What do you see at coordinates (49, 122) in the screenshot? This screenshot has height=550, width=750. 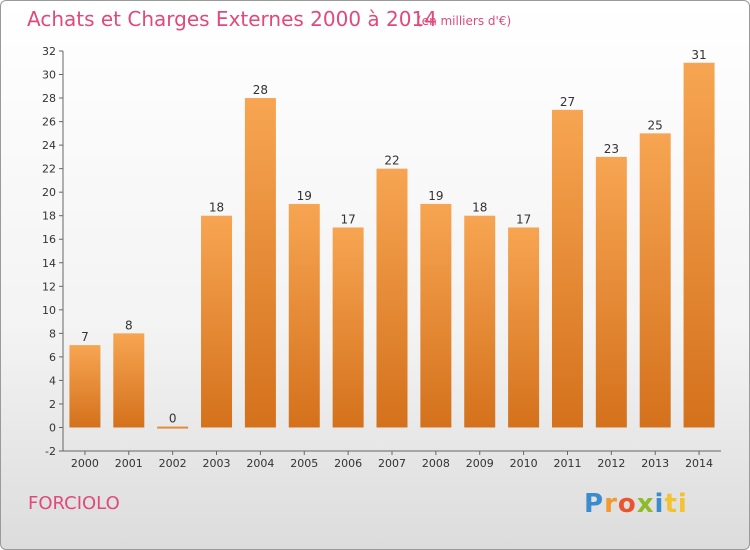 I see `y-tick-label: 26` at bounding box center [49, 122].